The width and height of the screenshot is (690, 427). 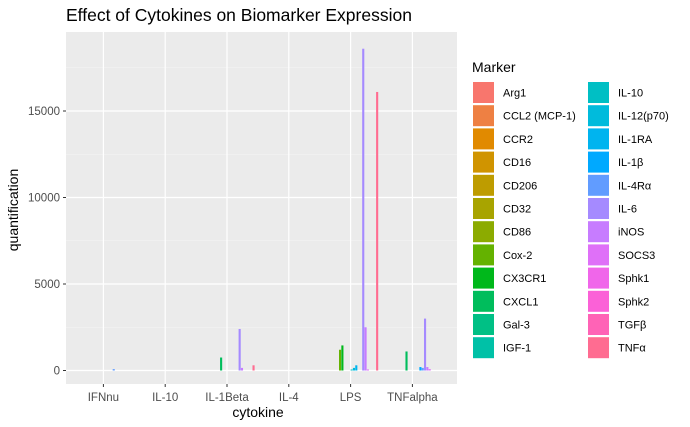 What do you see at coordinates (636, 256) in the screenshot?
I see `legend-label: SOCS3` at bounding box center [636, 256].